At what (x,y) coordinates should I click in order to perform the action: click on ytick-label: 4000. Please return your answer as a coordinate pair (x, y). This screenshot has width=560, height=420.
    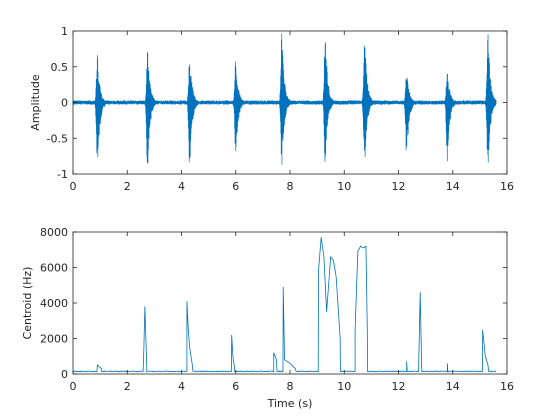
    Looking at the image, I should click on (54, 303).